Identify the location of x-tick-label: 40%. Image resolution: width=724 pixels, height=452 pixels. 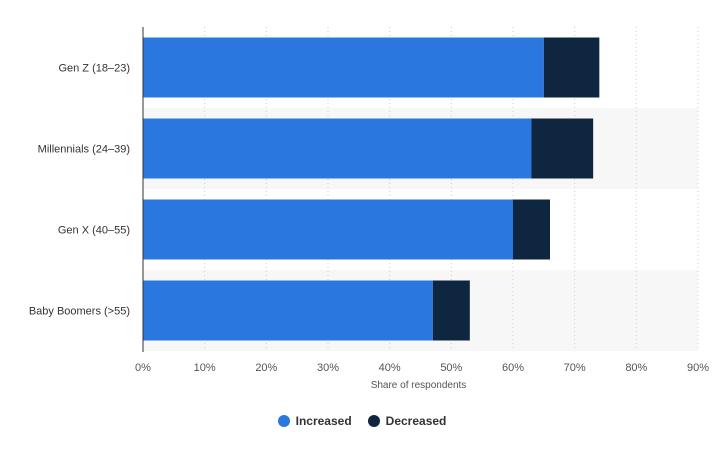
(390, 368).